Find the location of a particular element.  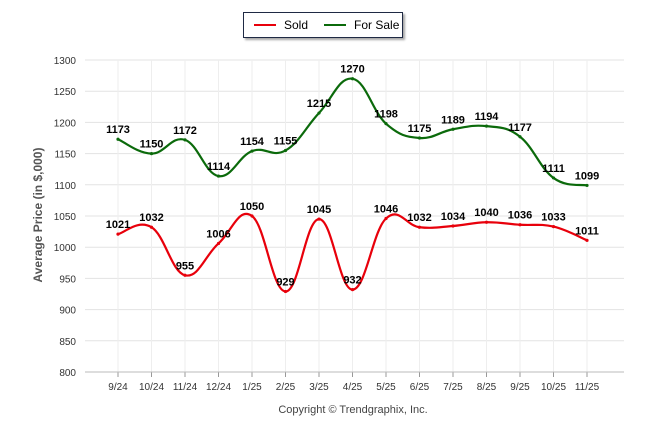

data-label-for-sale: 1114 is located at coordinates (219, 167).